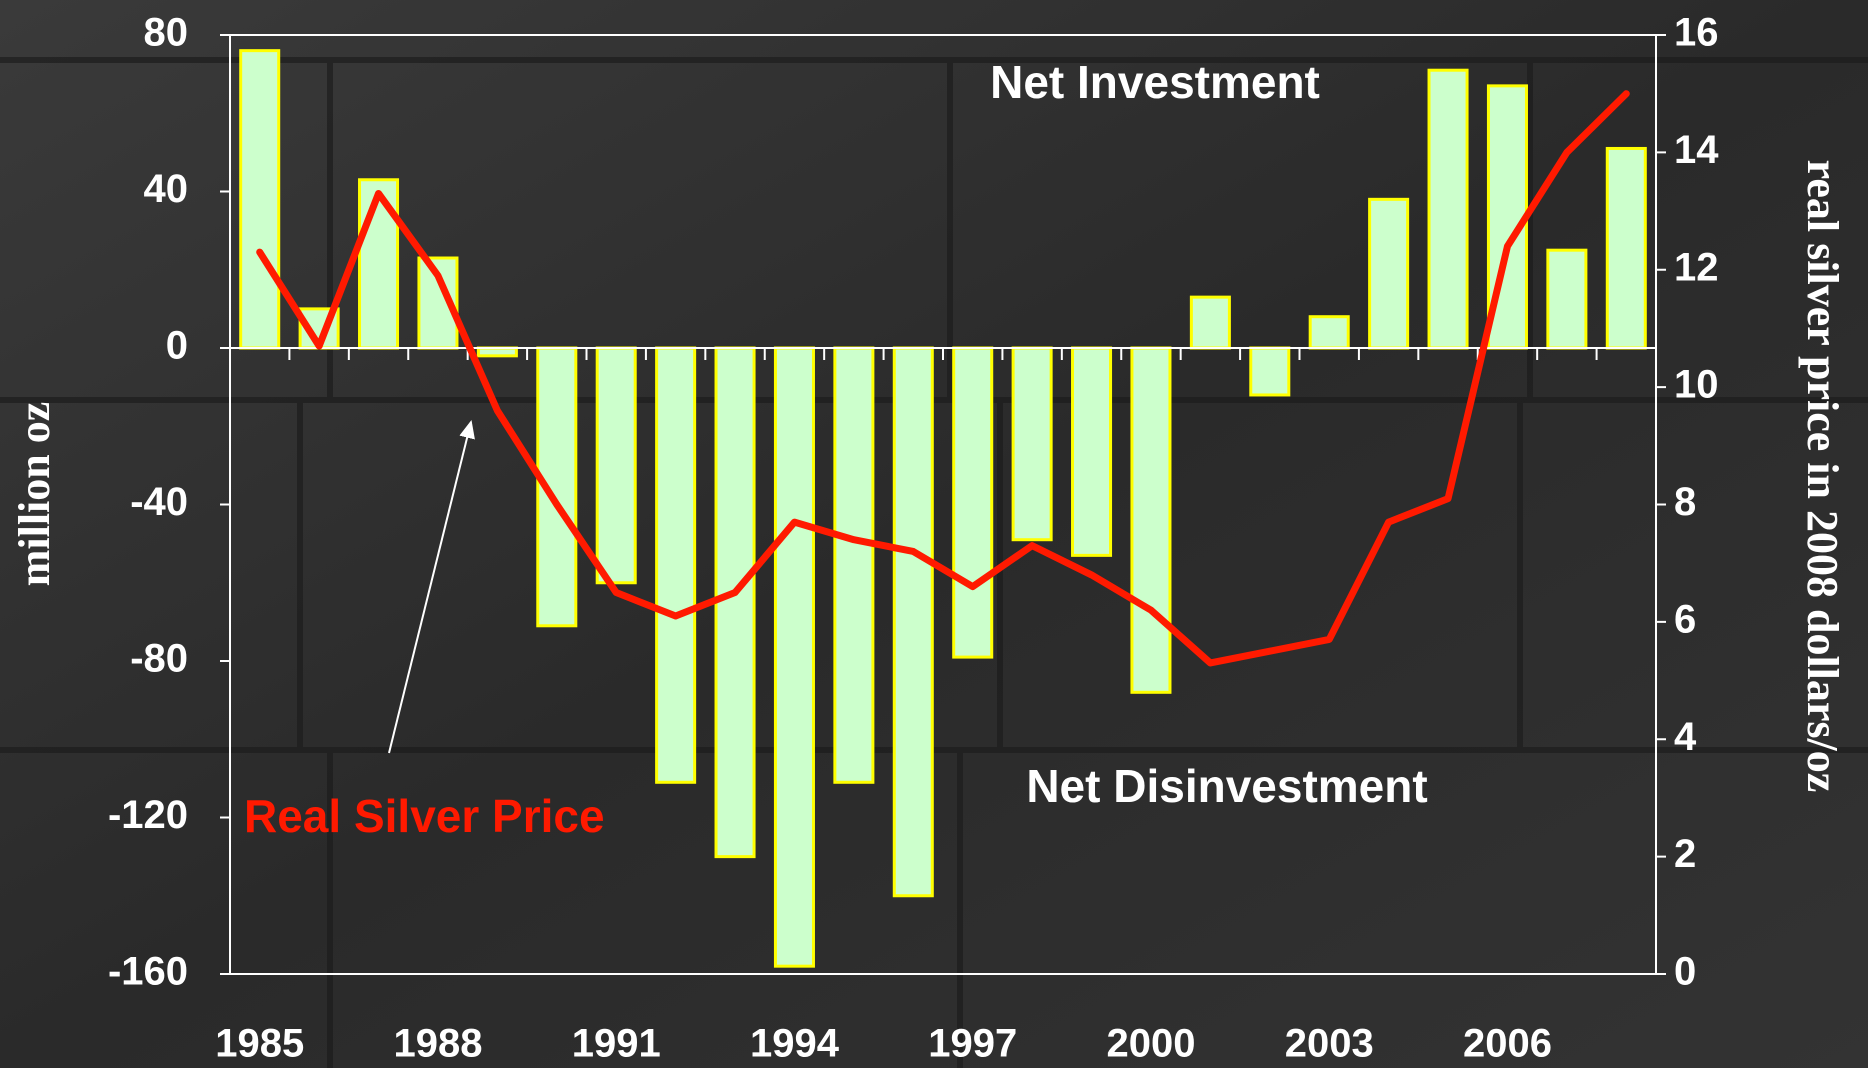 This screenshot has height=1068, width=1868. Describe the element at coordinates (34, 494) in the screenshot. I see `y-axis-title: million oz` at that location.